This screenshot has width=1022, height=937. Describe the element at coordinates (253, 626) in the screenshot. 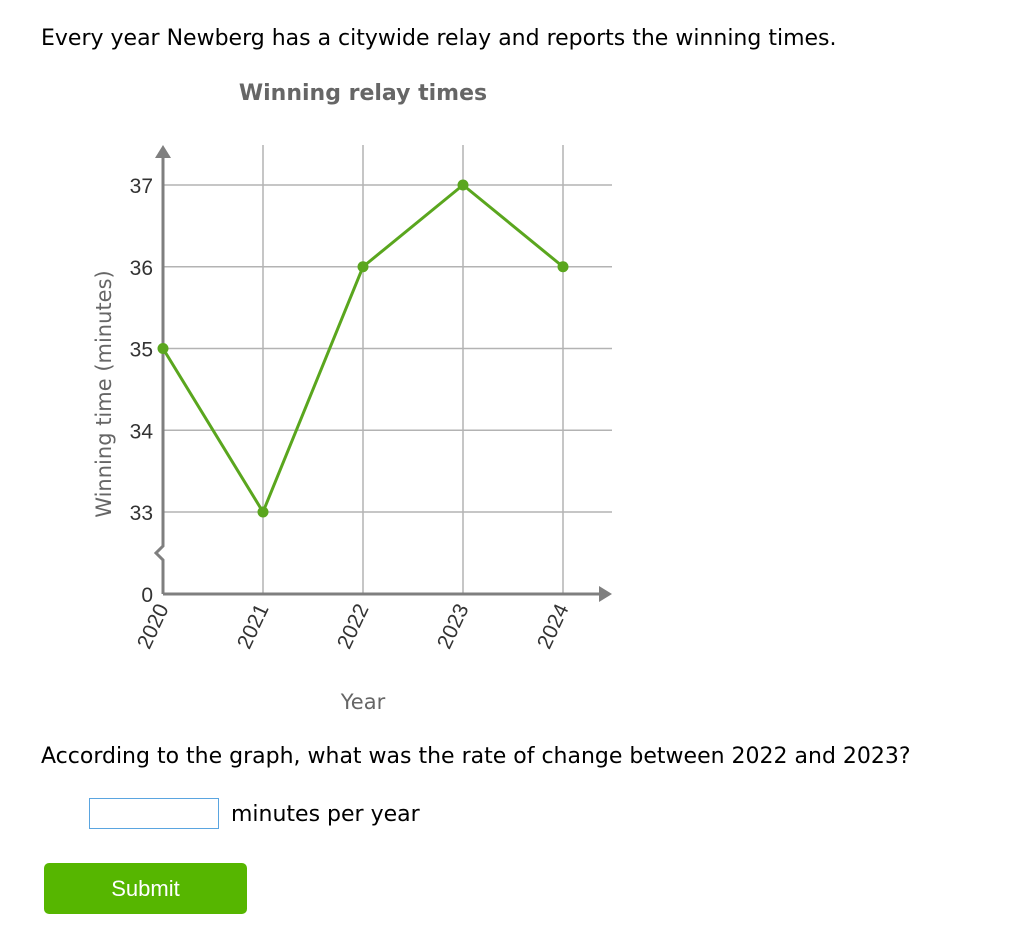

I see `x-tick-label: 2021` at that location.